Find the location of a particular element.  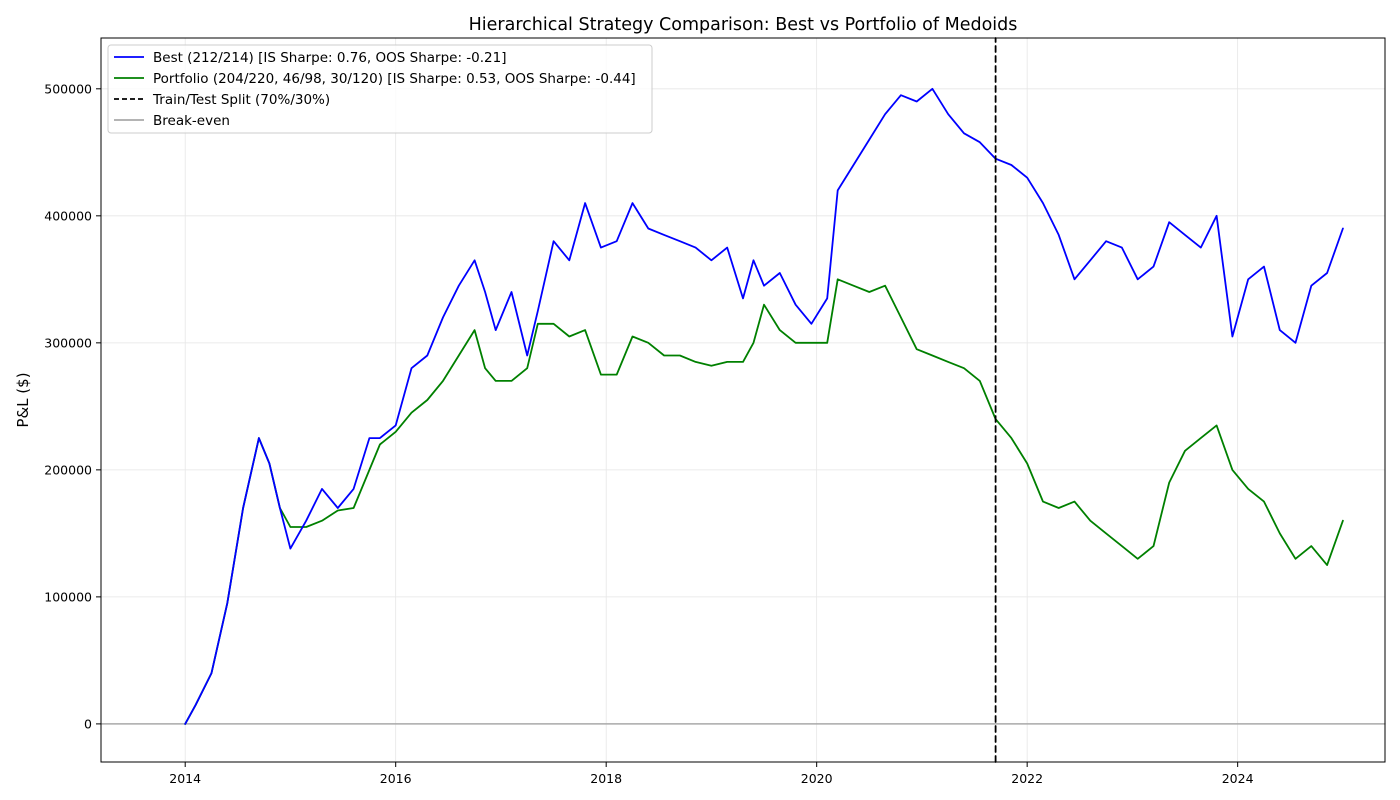

x-tick-label: 2024 is located at coordinates (1238, 778).